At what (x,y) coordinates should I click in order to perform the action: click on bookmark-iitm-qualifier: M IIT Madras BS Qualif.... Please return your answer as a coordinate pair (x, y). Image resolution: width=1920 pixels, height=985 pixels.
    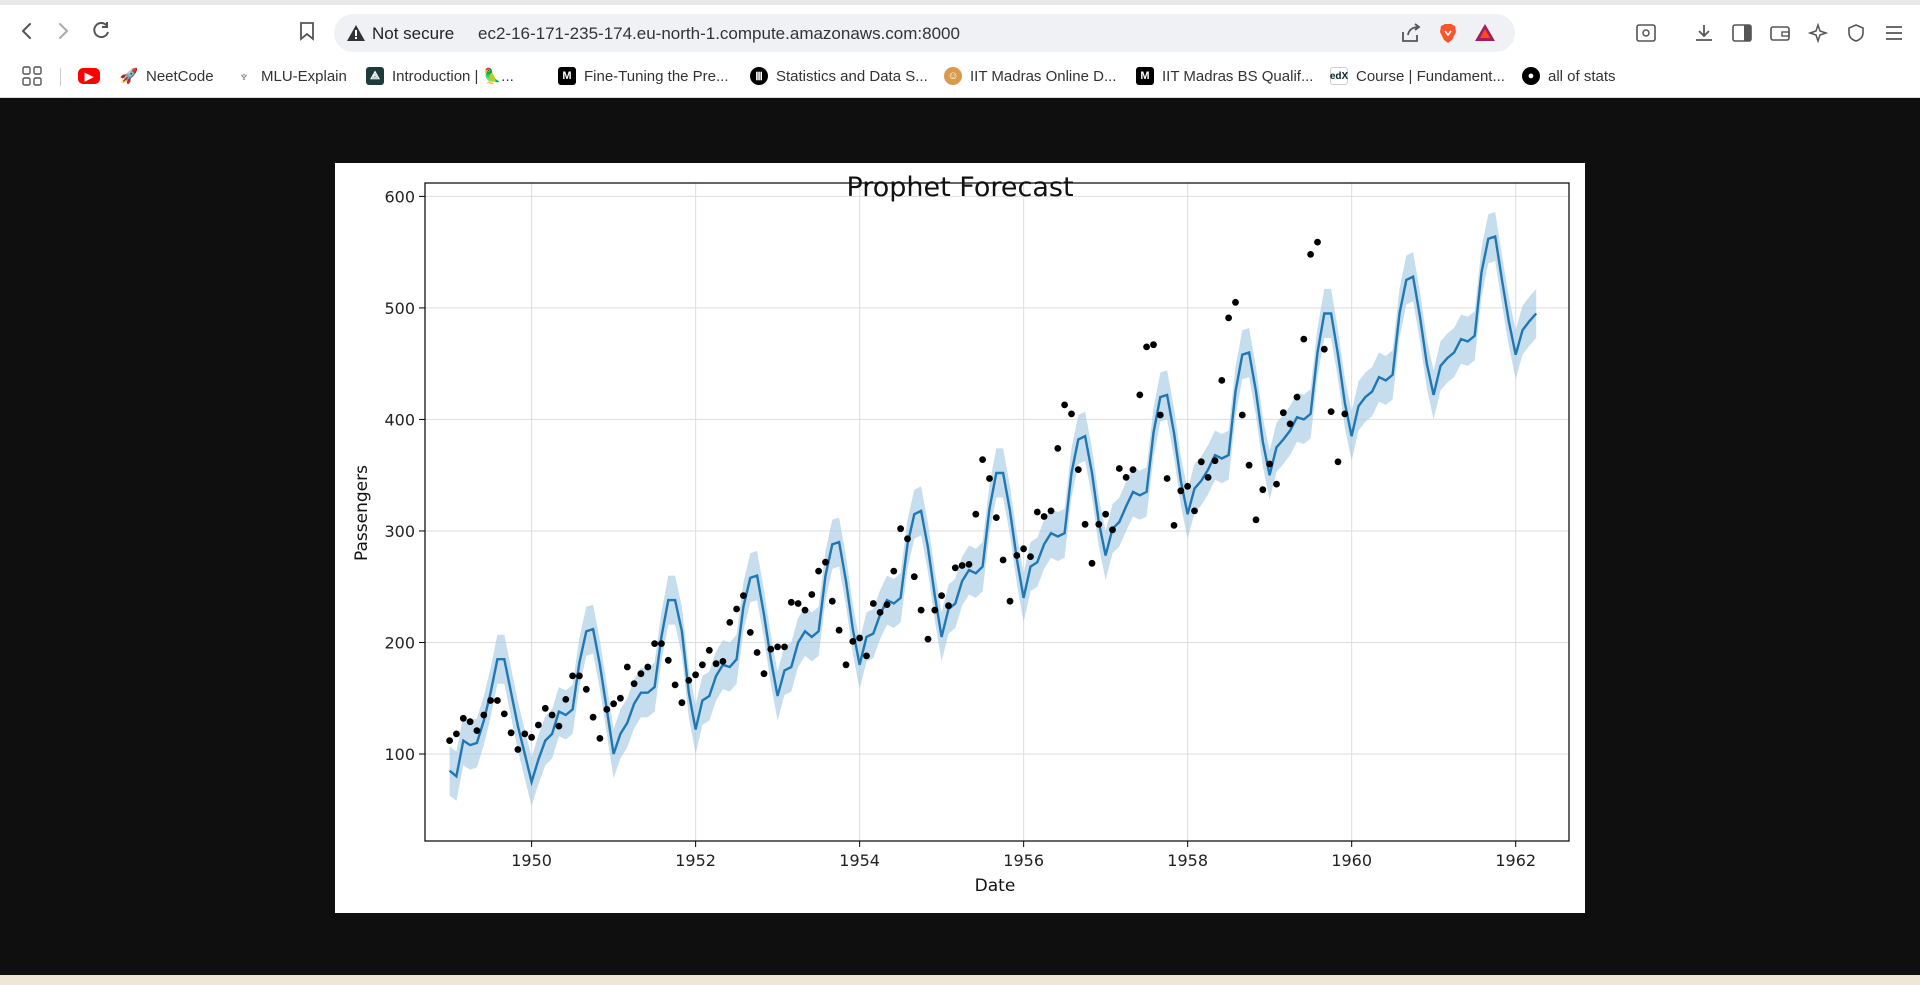
    Looking at the image, I should click on (1224, 76).